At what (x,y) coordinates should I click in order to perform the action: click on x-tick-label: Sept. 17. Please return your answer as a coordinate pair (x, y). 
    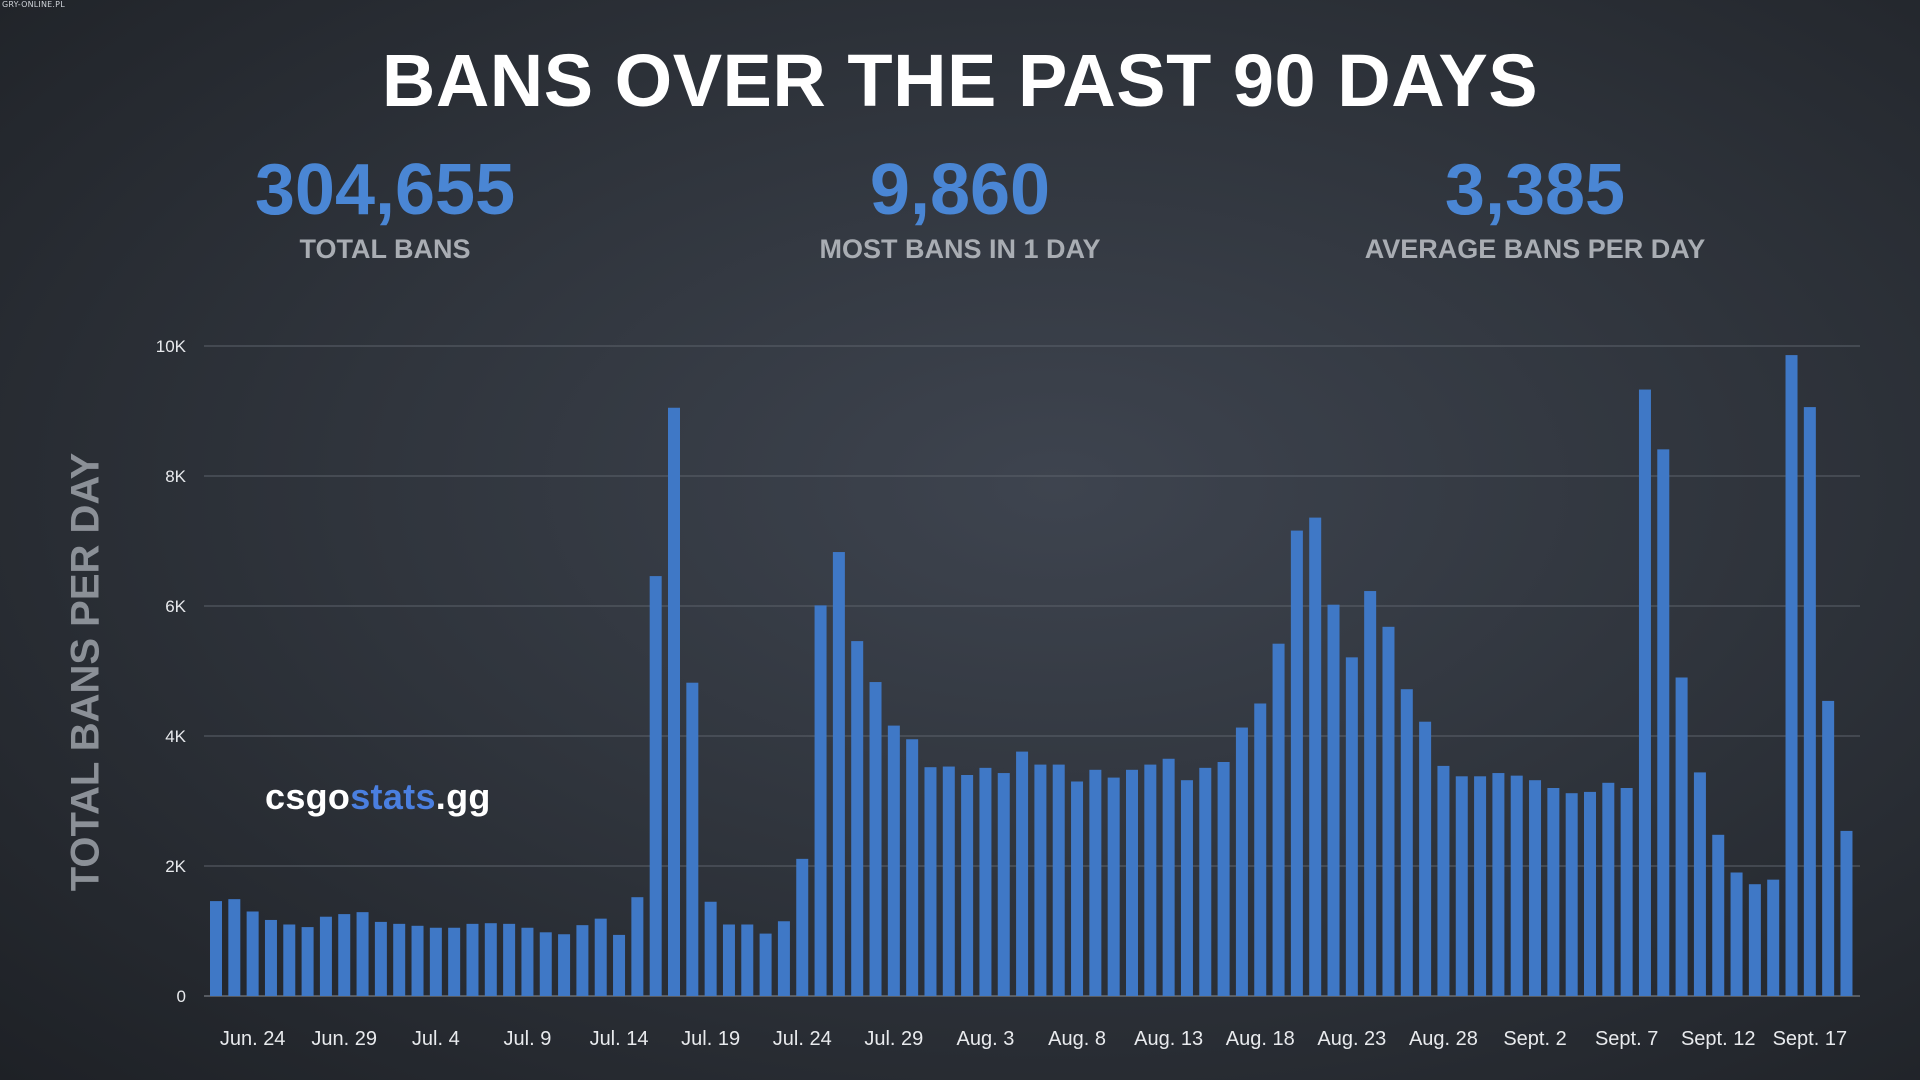
    Looking at the image, I should click on (1810, 1039).